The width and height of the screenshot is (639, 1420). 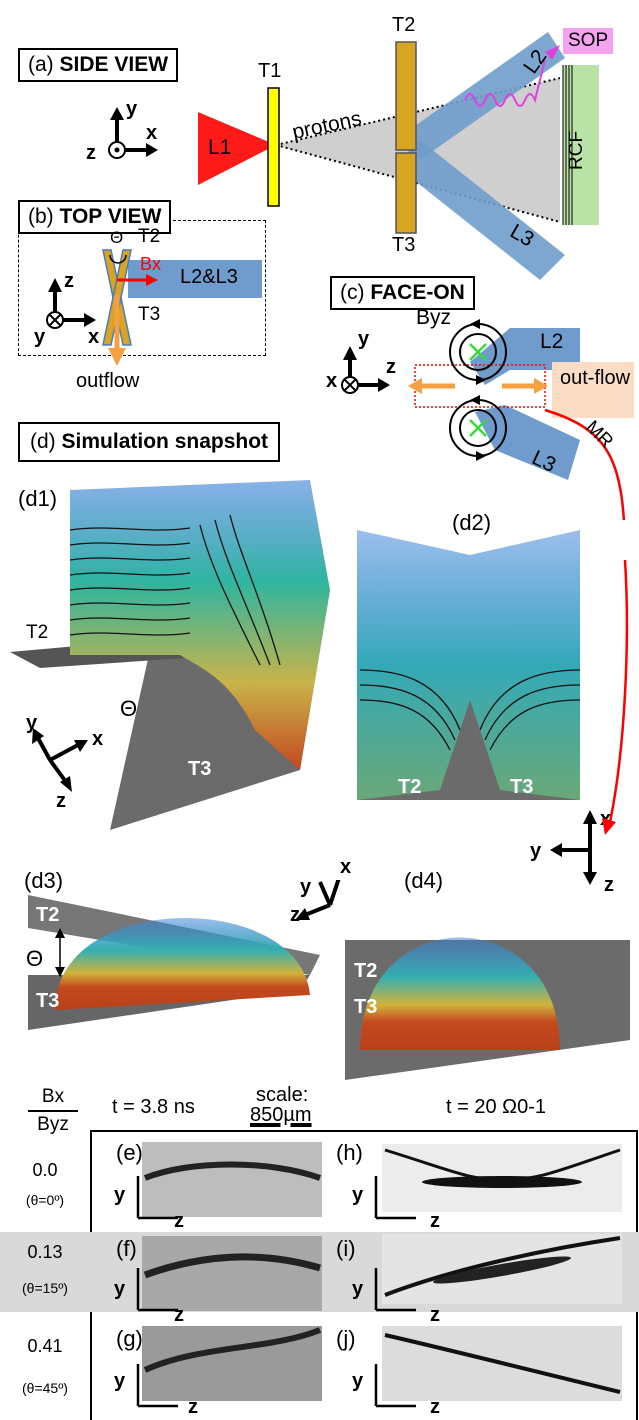 What do you see at coordinates (48, 1001) in the screenshot?
I see `d3-t3-label: T3` at bounding box center [48, 1001].